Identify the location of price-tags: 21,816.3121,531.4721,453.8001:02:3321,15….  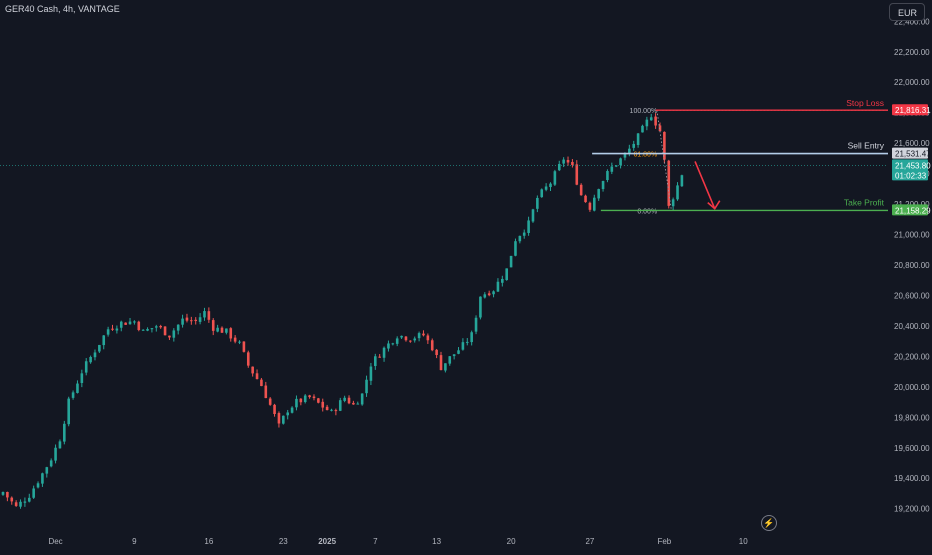
(911, 160).